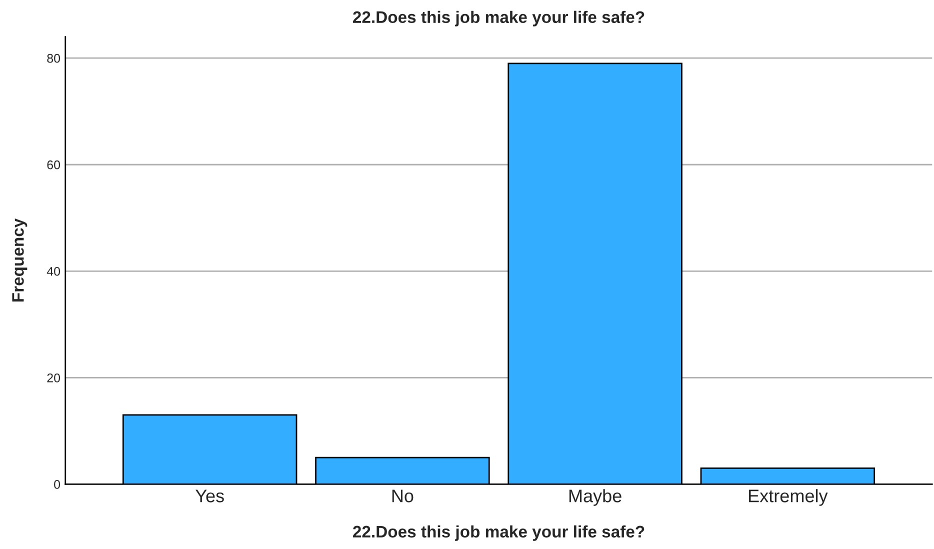  I want to click on y-tick-label: 60, so click(53, 165).